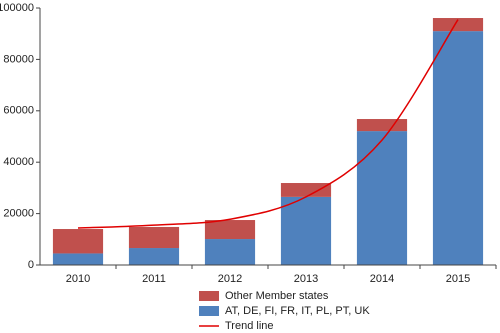  What do you see at coordinates (18, 214) in the screenshot?
I see `y-tick-label: 20000` at bounding box center [18, 214].